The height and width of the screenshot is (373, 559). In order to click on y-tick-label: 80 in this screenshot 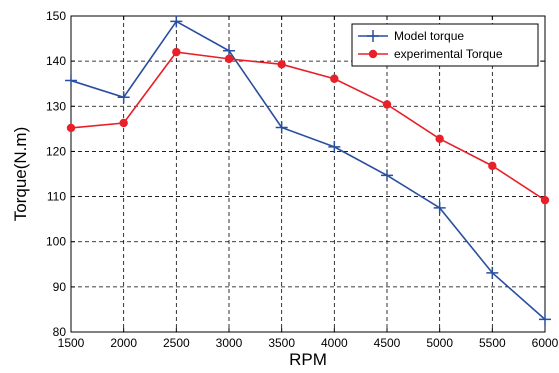, I will do `click(60, 332)`.